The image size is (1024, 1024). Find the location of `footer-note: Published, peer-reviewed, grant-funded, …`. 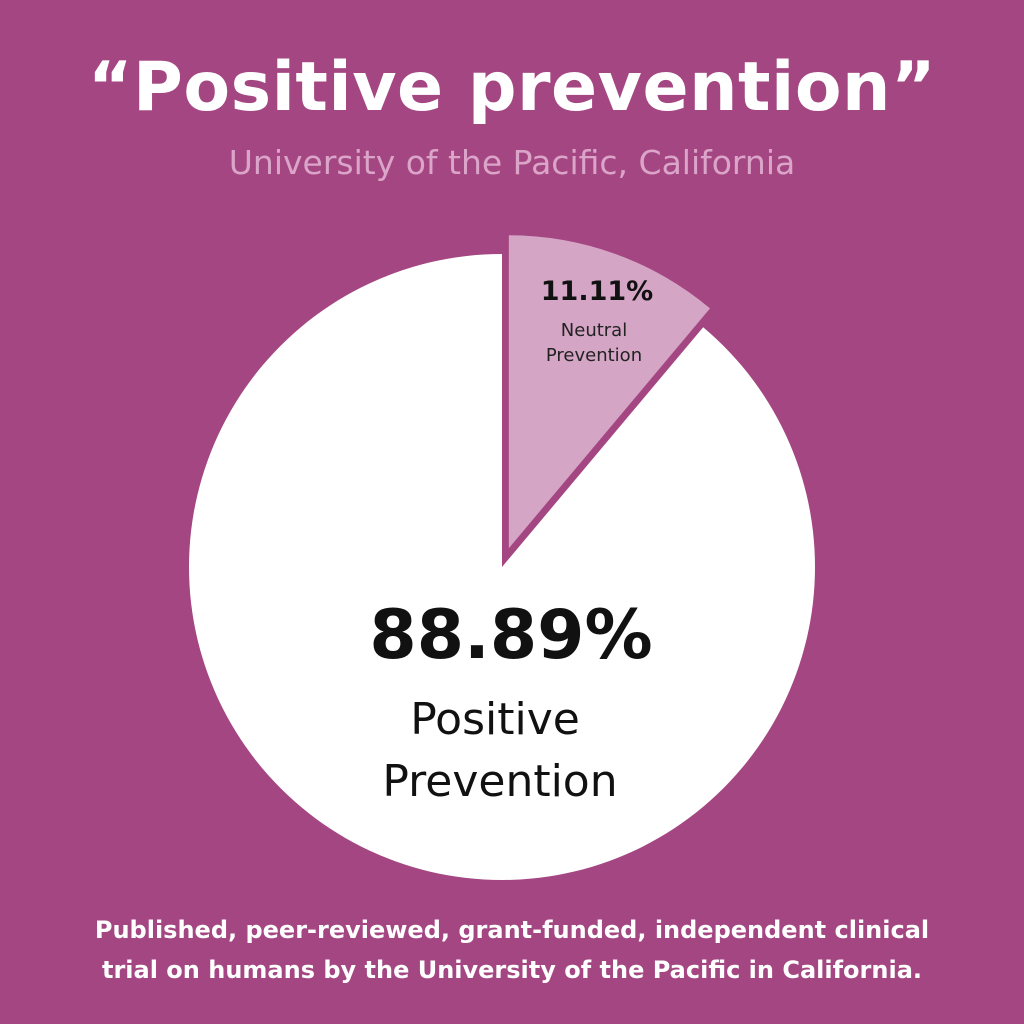

footer-note: Published, peer-reviewed, grant-funded, … is located at coordinates (512, 950).